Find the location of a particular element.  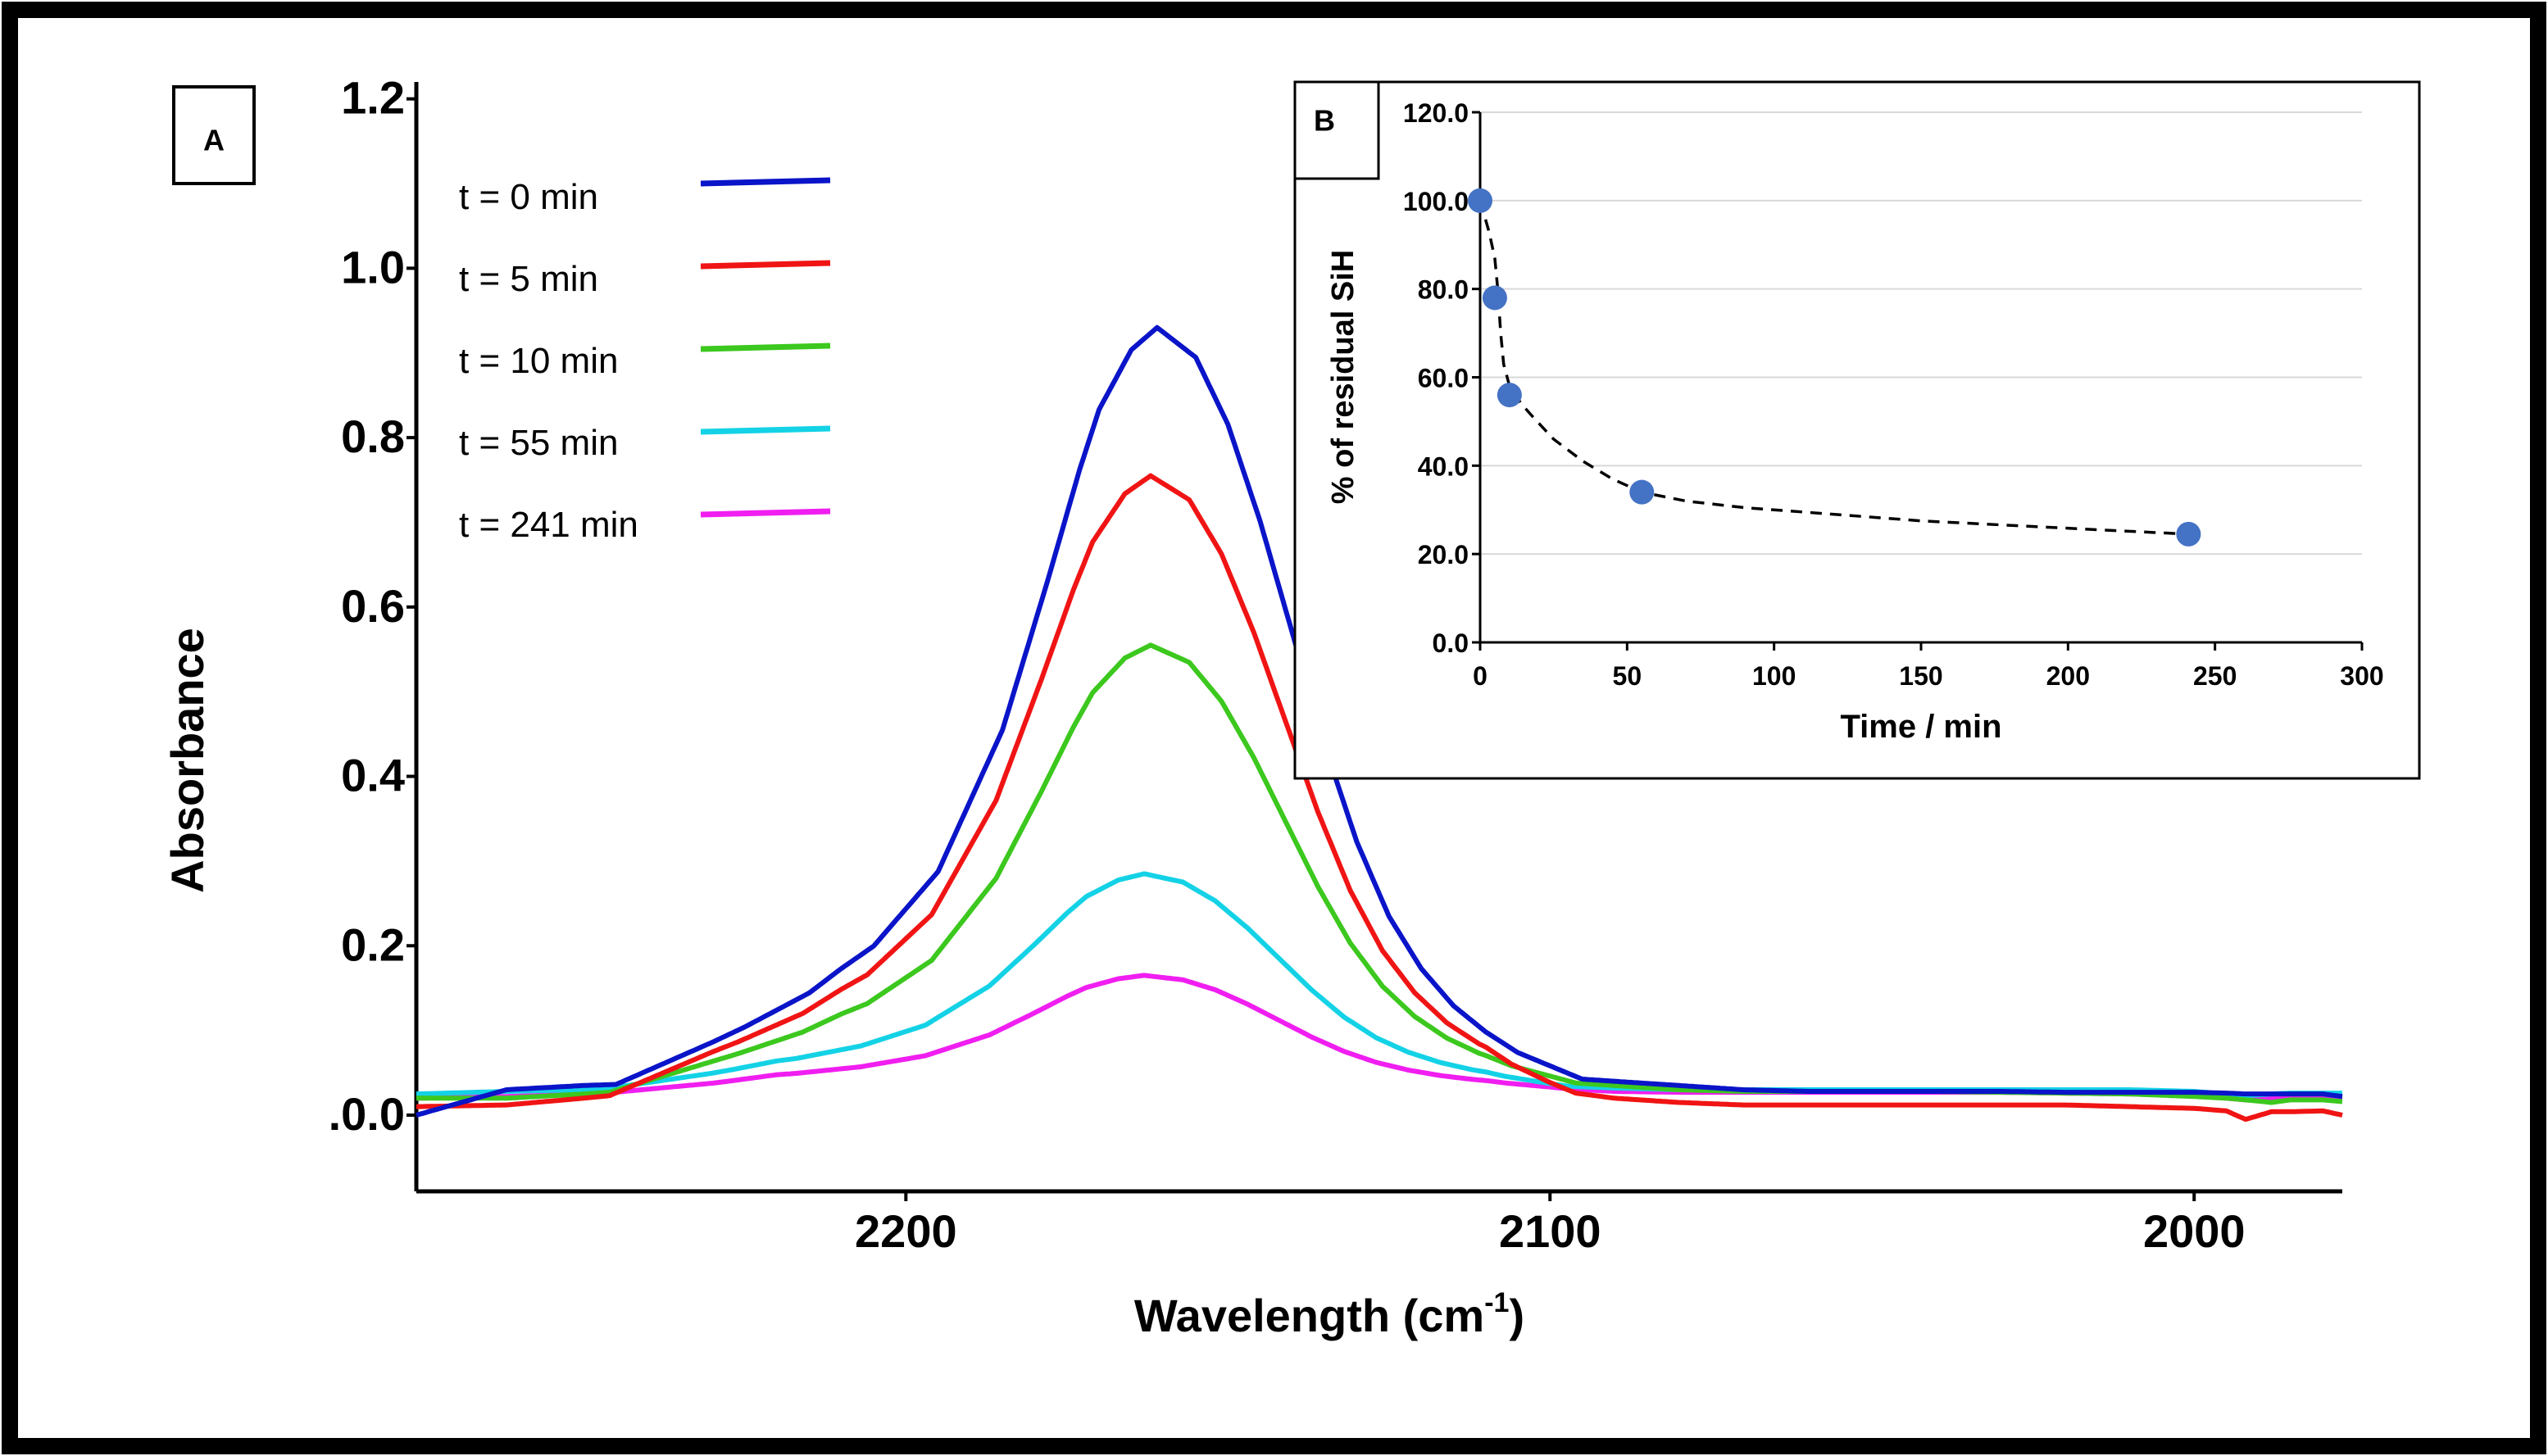

x-title-superscript: -1 is located at coordinates (1496, 1303).